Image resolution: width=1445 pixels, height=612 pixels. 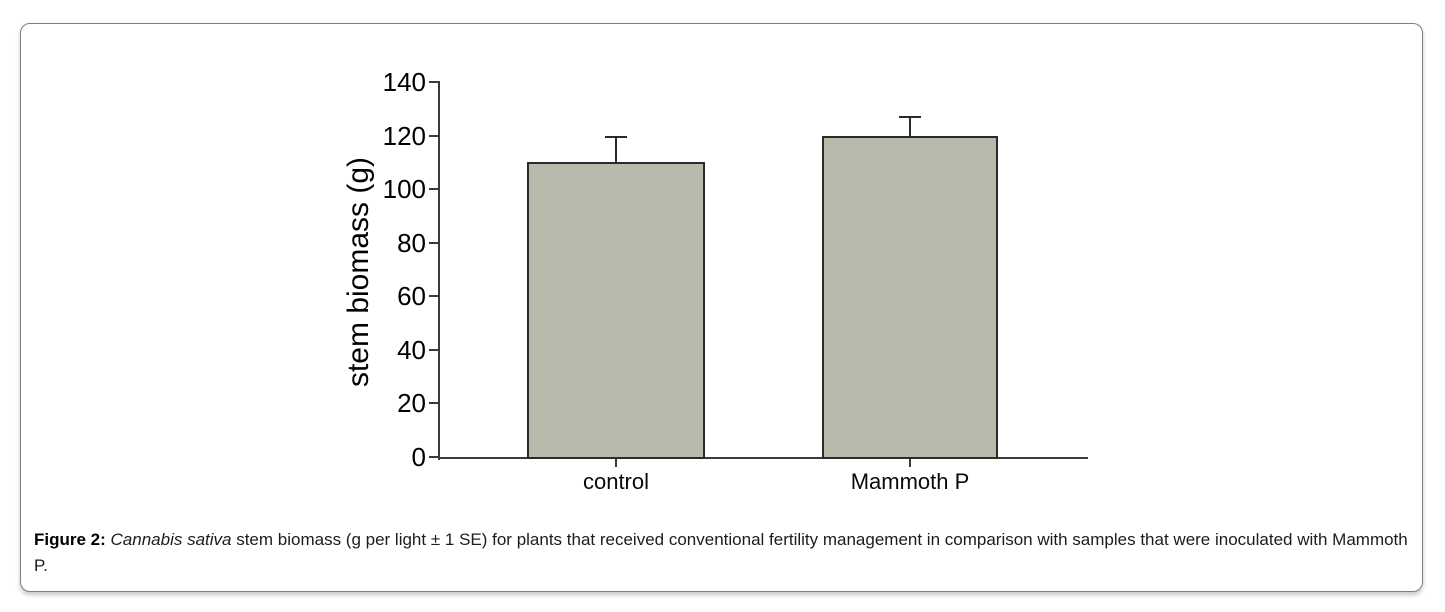 I want to click on error-bar-stem-mammoth-p, so click(x=910, y=127).